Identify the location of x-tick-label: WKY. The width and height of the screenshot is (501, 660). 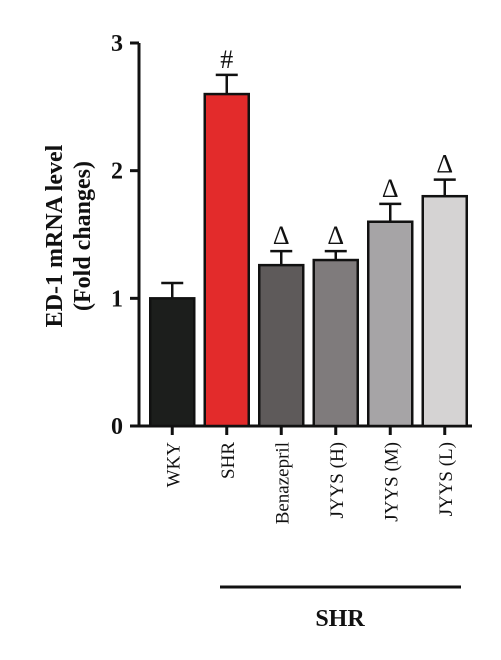
(173, 465).